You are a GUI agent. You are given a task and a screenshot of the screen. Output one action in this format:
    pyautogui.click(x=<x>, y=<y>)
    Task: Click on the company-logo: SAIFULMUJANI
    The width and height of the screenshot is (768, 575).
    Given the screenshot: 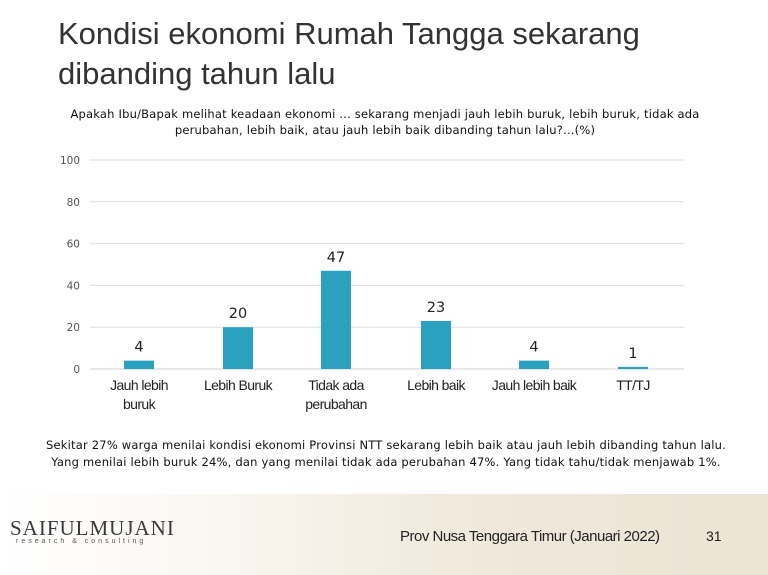 What is the action you would take?
    pyautogui.click(x=92, y=528)
    